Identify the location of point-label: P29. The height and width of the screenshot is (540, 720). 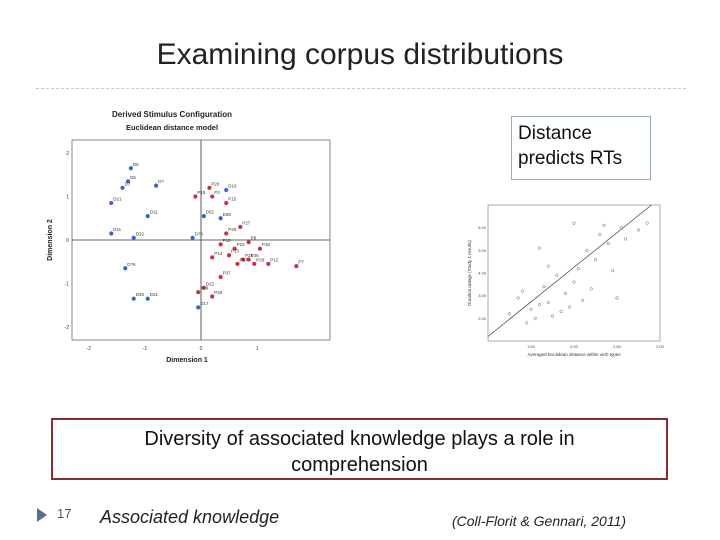
(204, 288).